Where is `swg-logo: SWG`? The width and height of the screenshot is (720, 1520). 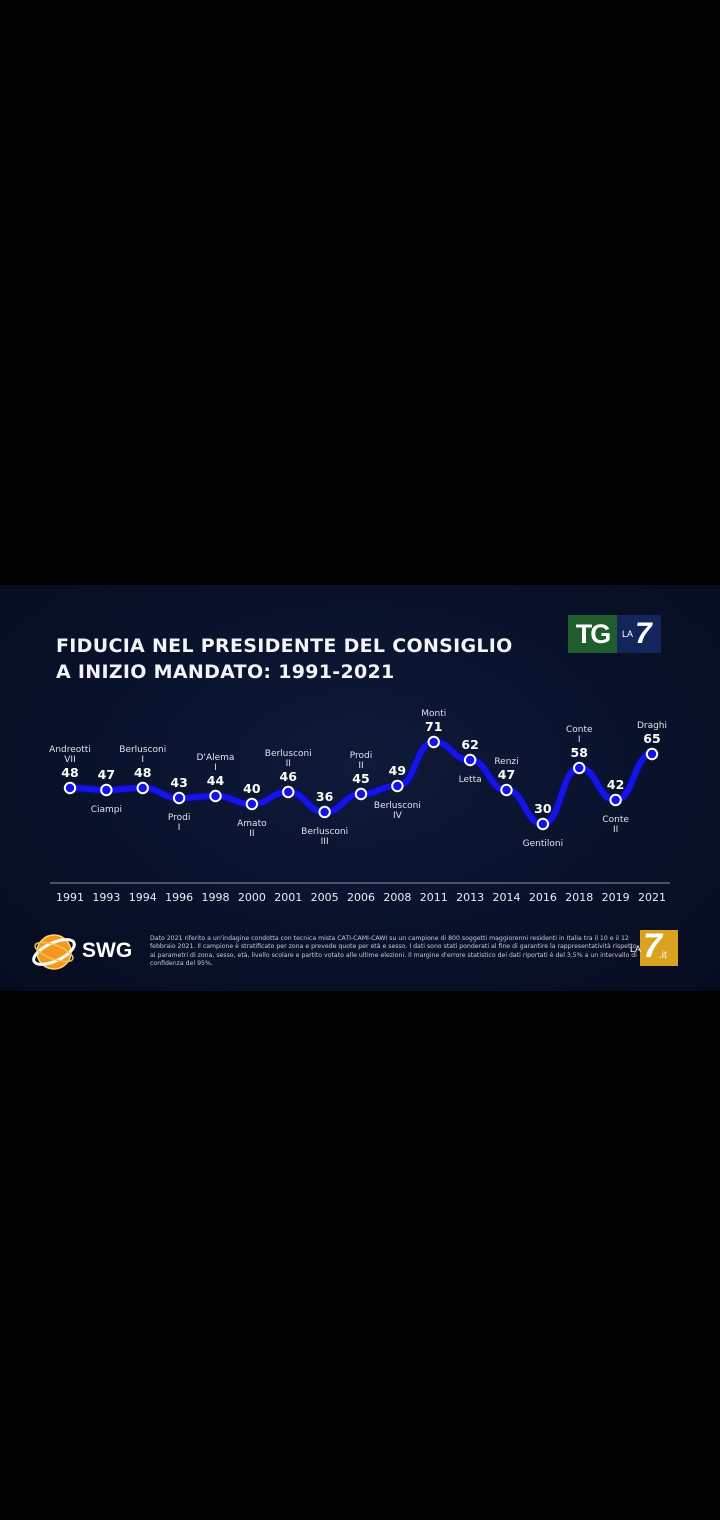
swg-logo: SWG is located at coordinates (86, 952).